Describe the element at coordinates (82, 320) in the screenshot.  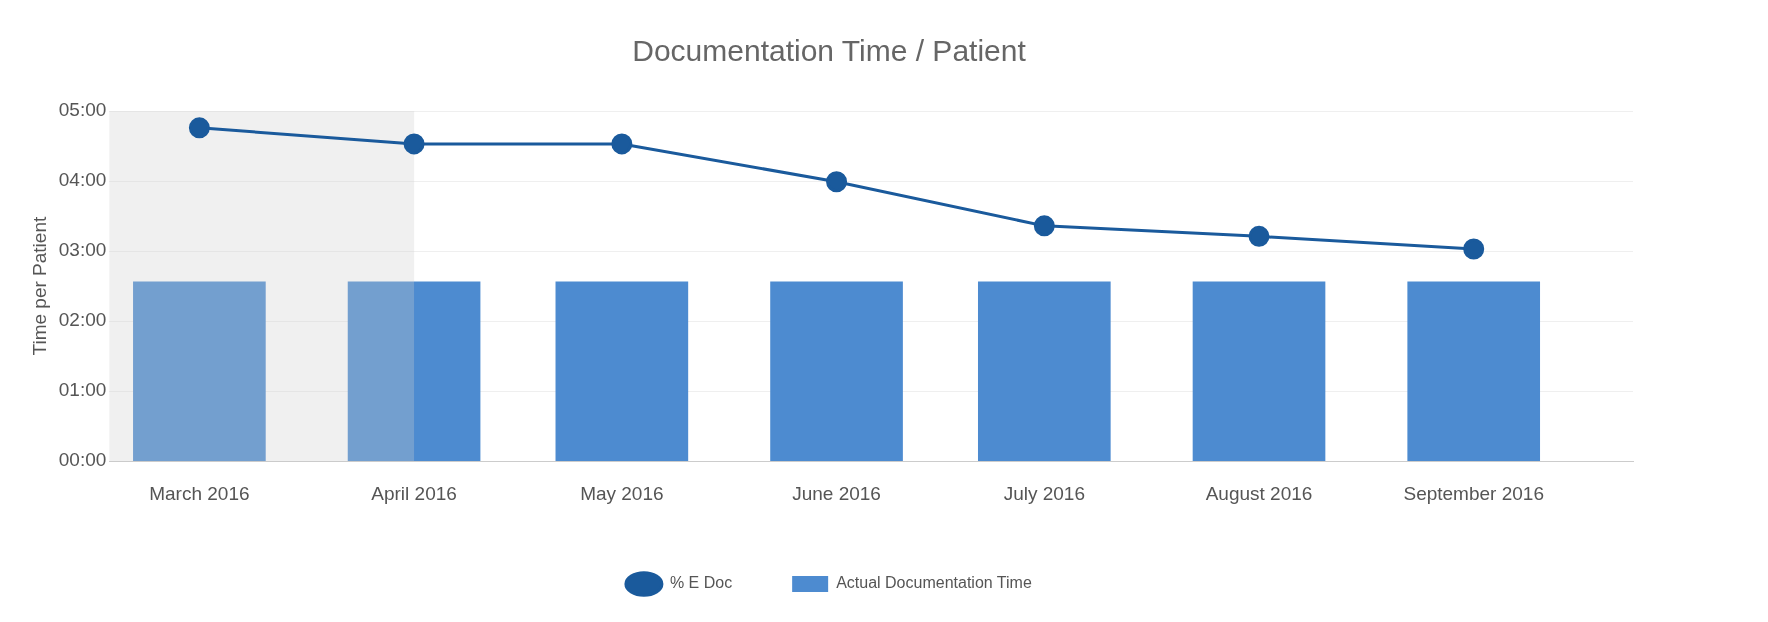
I see `y-tick-label: 02:00` at that location.